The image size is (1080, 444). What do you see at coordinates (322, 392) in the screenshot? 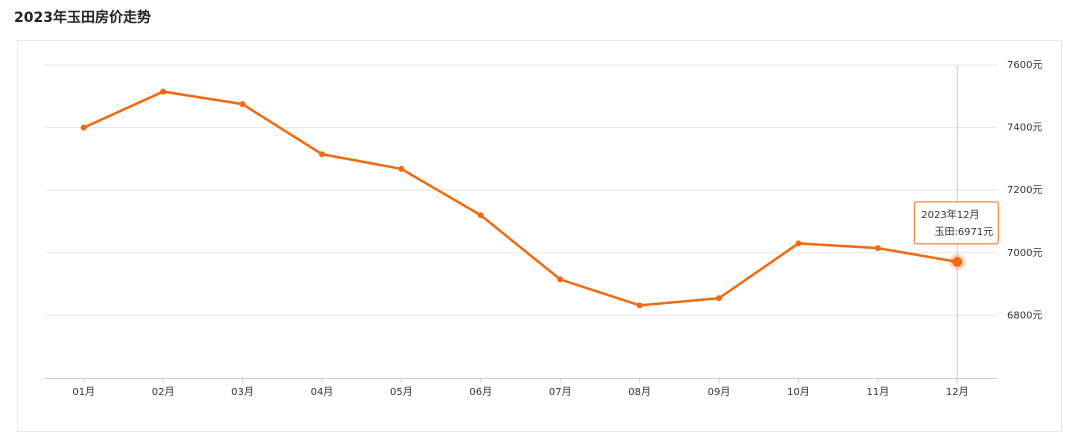
I see `x-tick-label: 04月` at bounding box center [322, 392].